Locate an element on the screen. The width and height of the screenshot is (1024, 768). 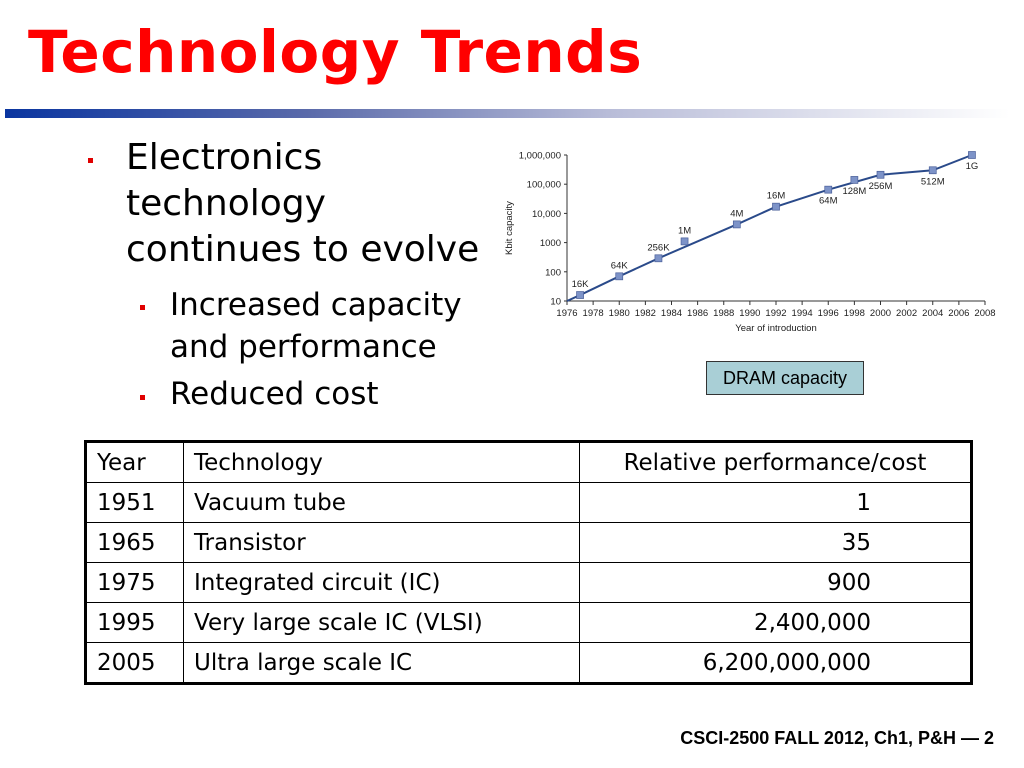
x-tick-label: 2004 is located at coordinates (932, 313).